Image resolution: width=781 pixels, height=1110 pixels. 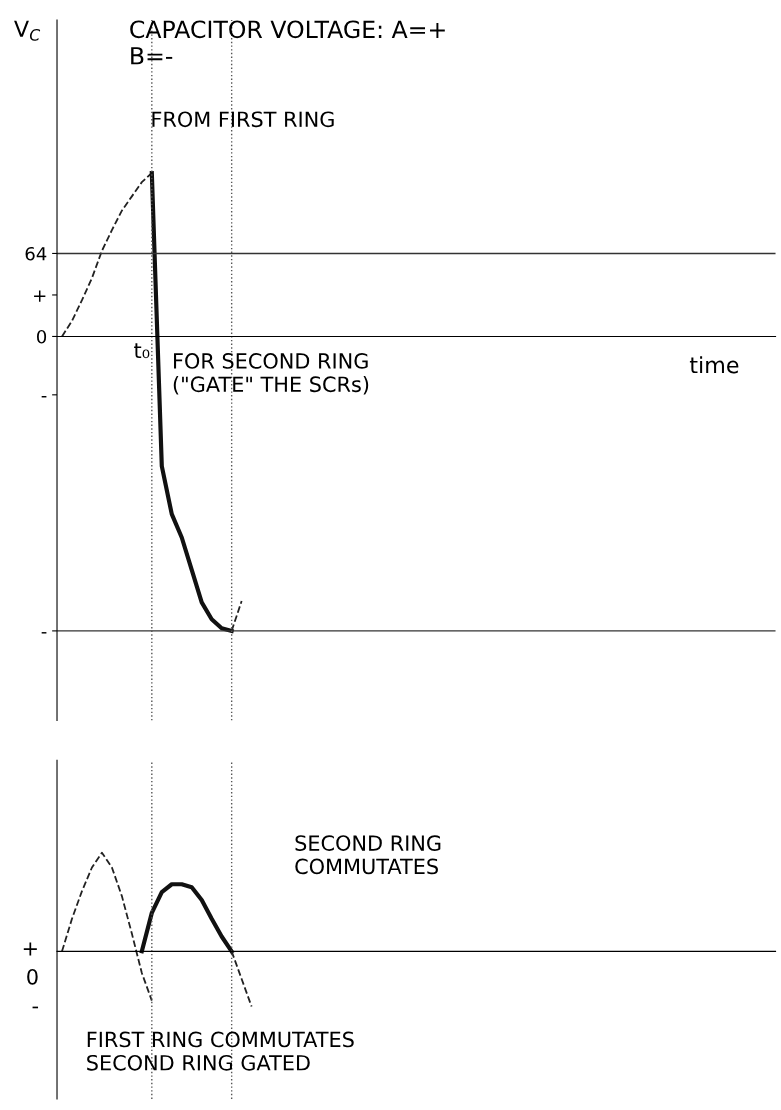 What do you see at coordinates (220, 1051) in the screenshot?
I see `text: FIRST RING COMMUTATES SECOND RING GATED` at bounding box center [220, 1051].